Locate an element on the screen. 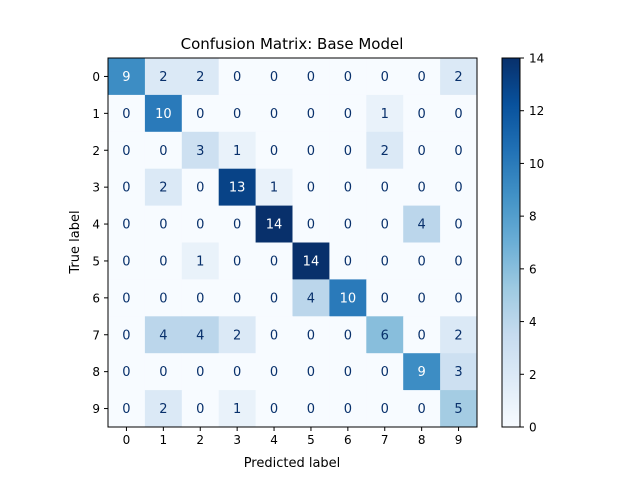 This screenshot has width=640, height=480. y-tick-label: 5 is located at coordinates (96, 261).